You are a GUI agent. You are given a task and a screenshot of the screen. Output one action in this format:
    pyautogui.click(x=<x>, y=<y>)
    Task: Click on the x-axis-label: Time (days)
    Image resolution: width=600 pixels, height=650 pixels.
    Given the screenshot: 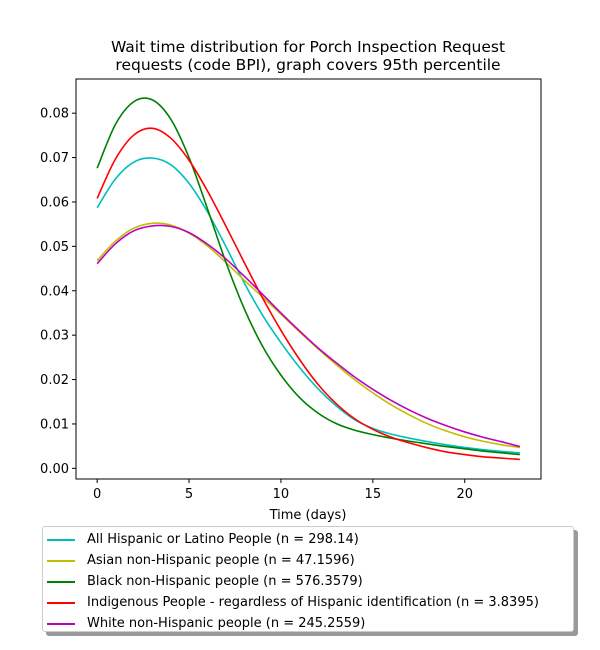 What is the action you would take?
    pyautogui.click(x=308, y=515)
    